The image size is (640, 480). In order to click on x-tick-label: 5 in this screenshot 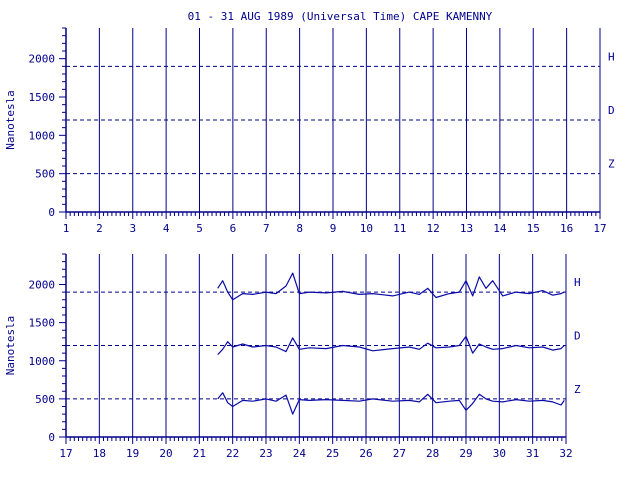, I will do `click(199, 228)`.